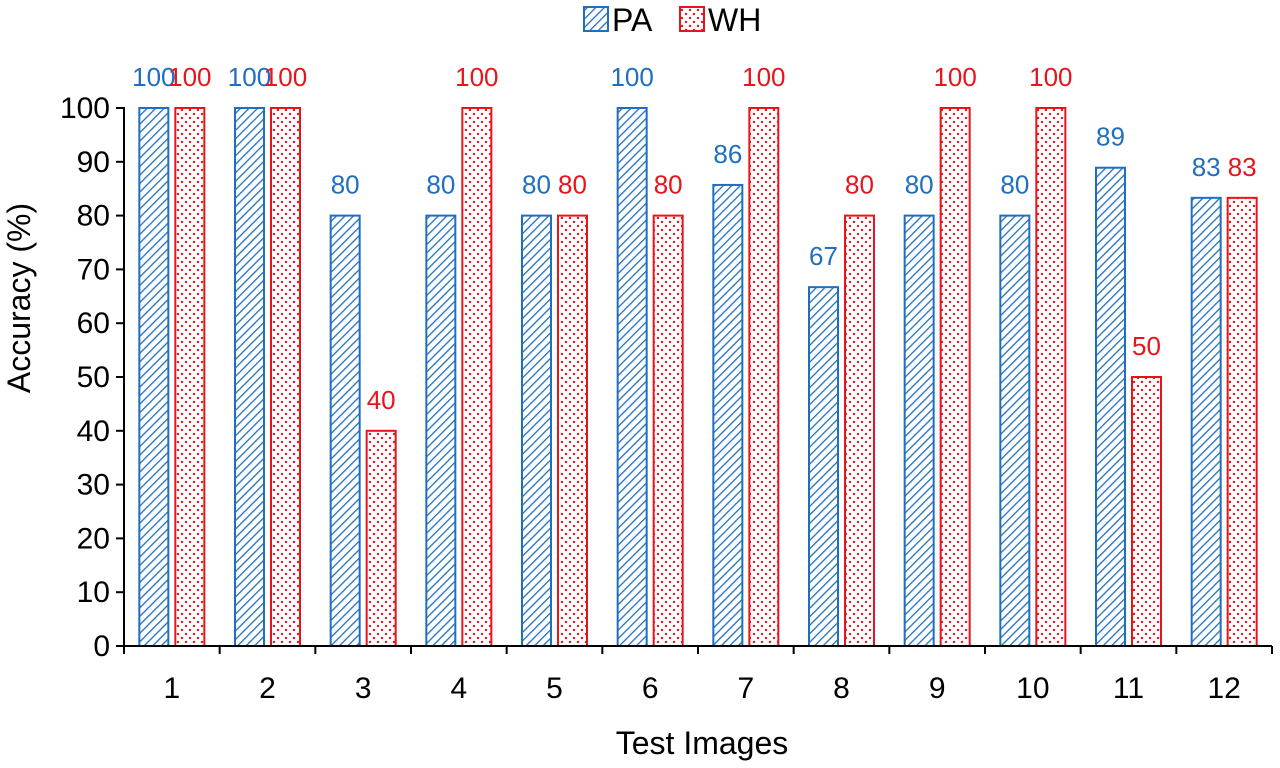 The image size is (1280, 768). I want to click on data-label-wh-2: 100, so click(285, 77).